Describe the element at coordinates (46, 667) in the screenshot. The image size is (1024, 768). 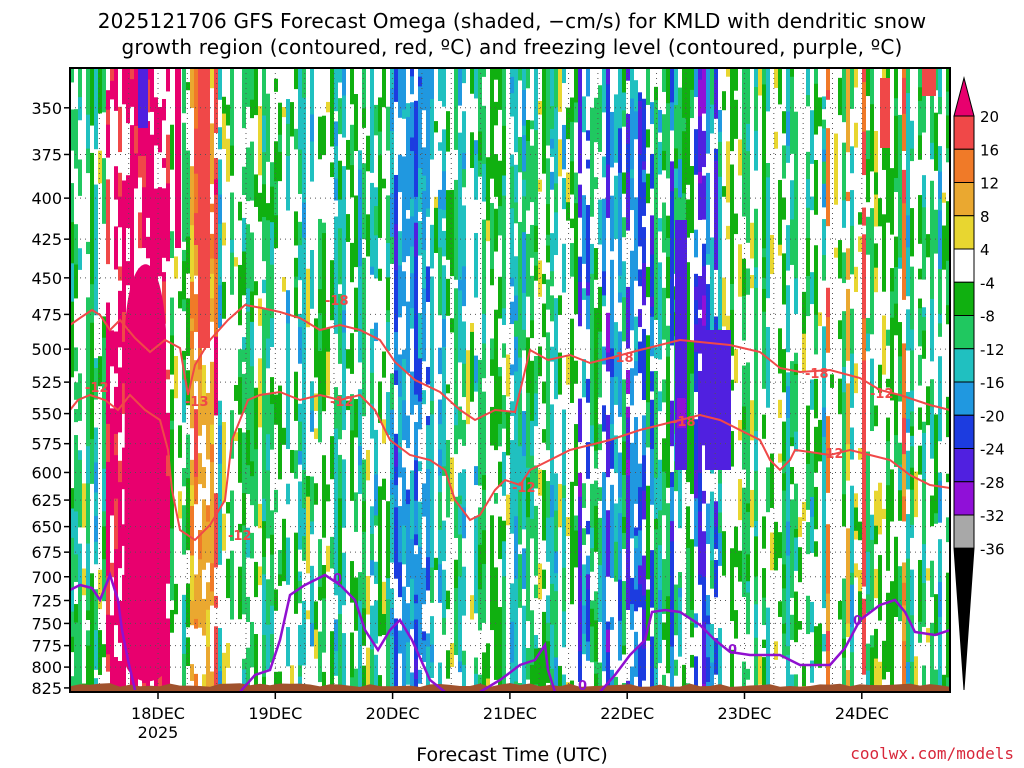
I see `y-tick-label: 800` at that location.